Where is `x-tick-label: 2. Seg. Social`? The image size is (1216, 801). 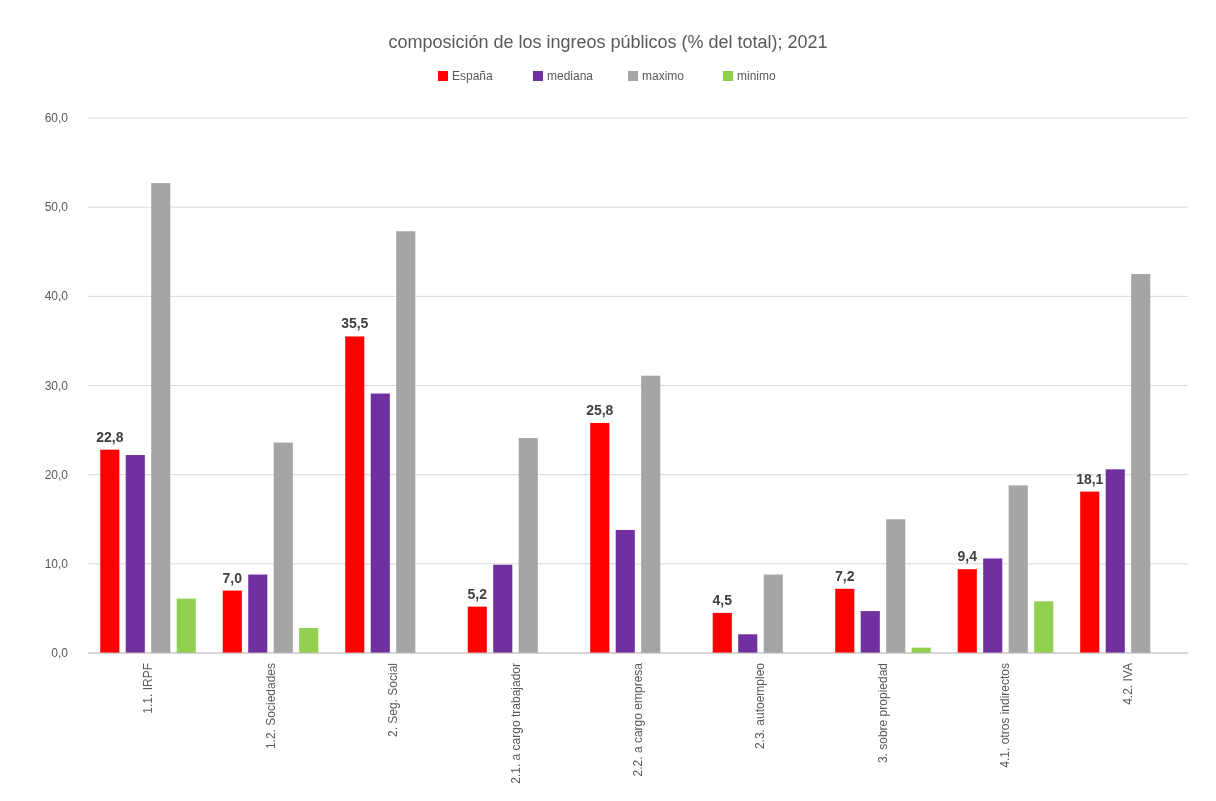 x-tick-label: 2. Seg. Social is located at coordinates (393, 700).